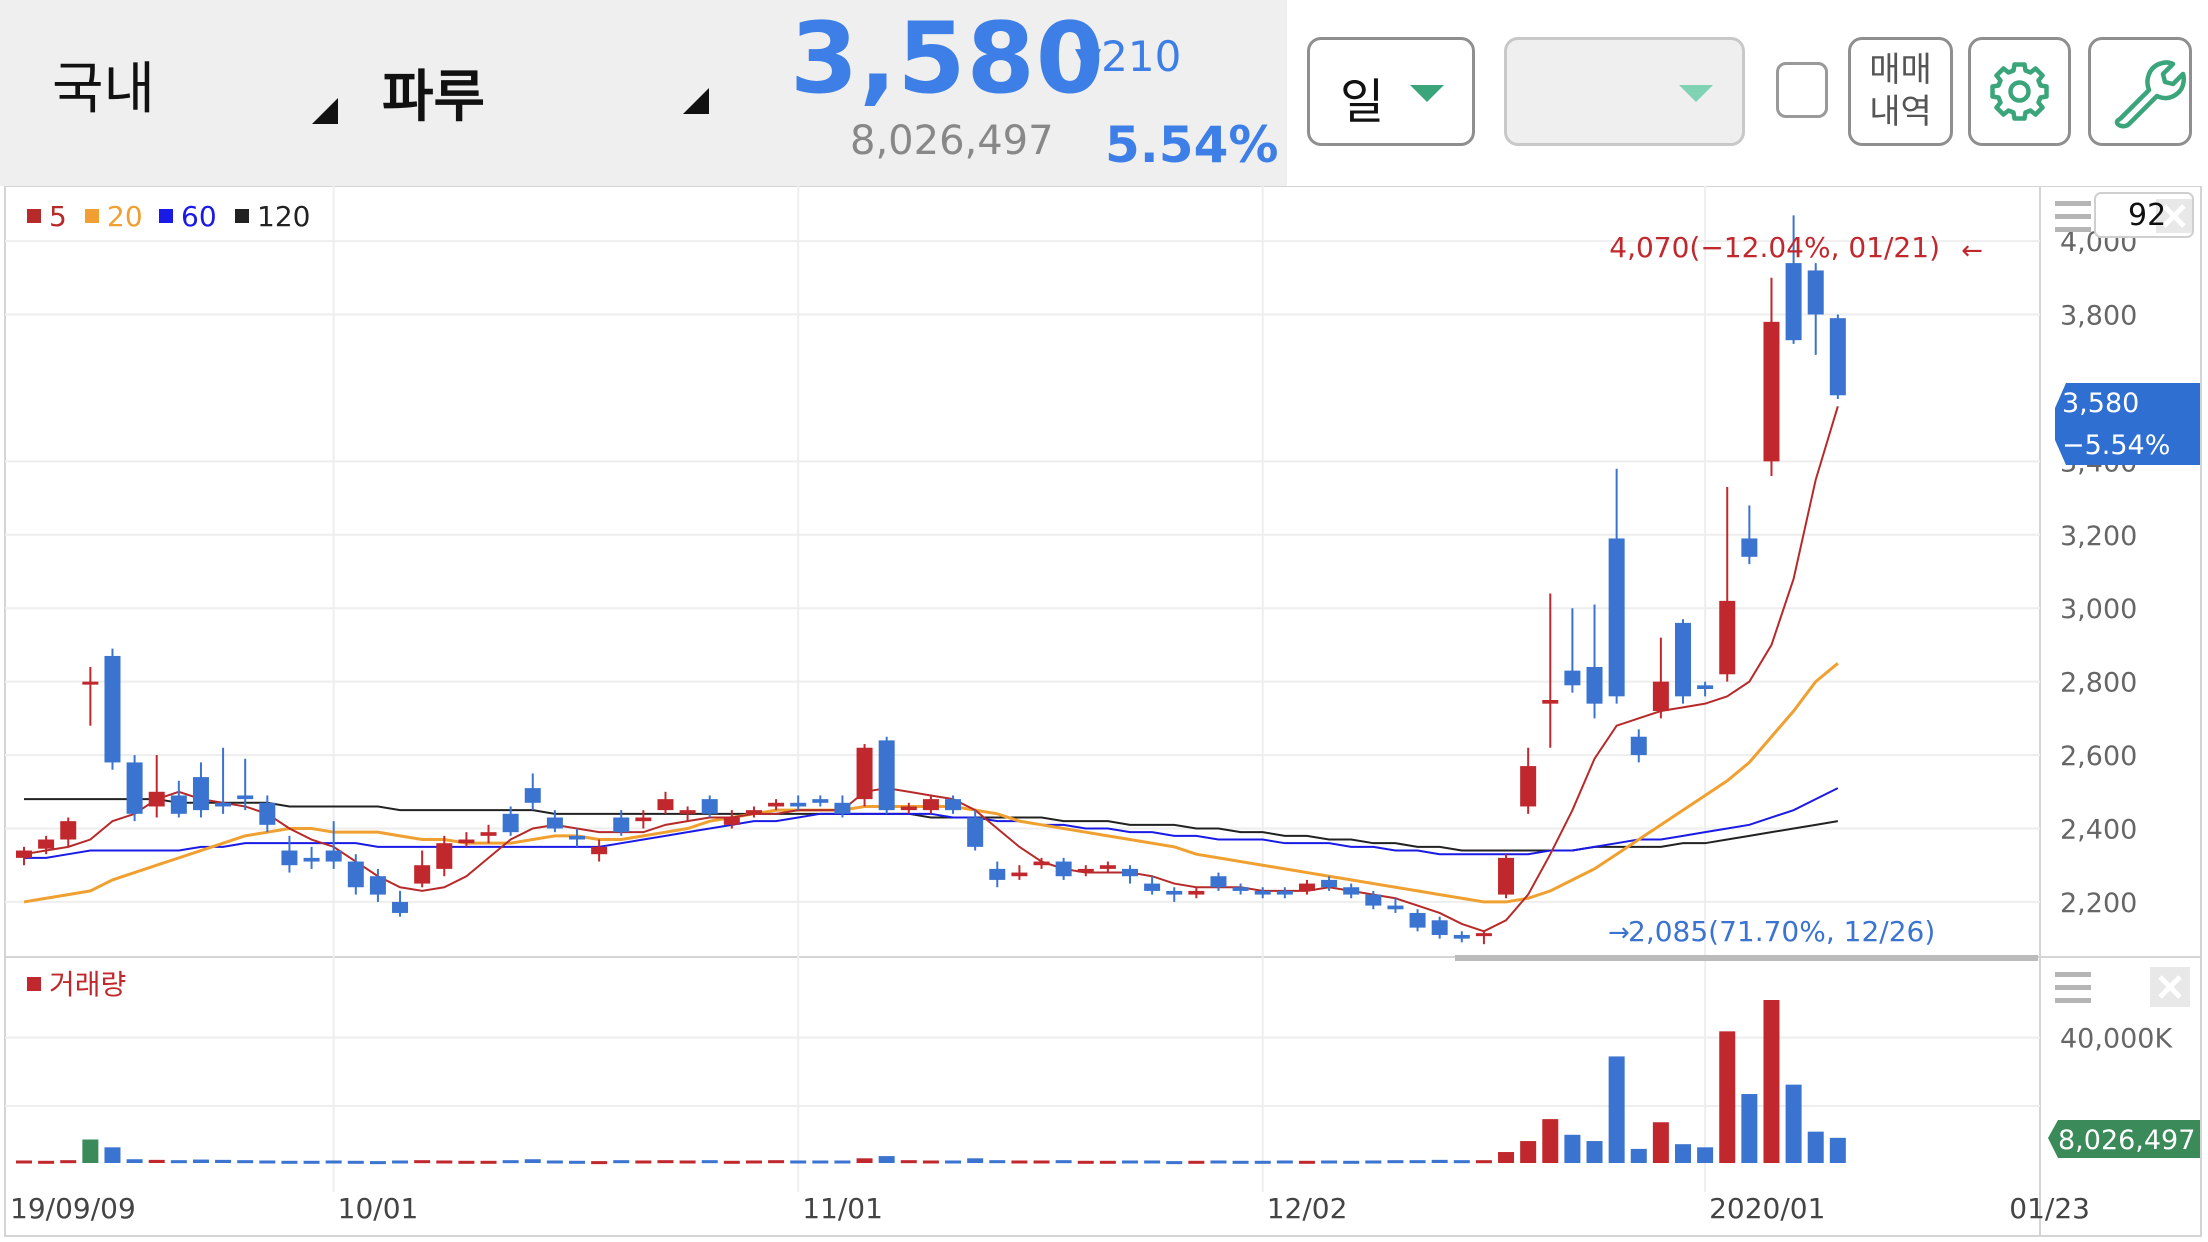 This screenshot has height=1242, width=2208. Describe the element at coordinates (199, 216) in the screenshot. I see `ma60-legend: 60` at that location.